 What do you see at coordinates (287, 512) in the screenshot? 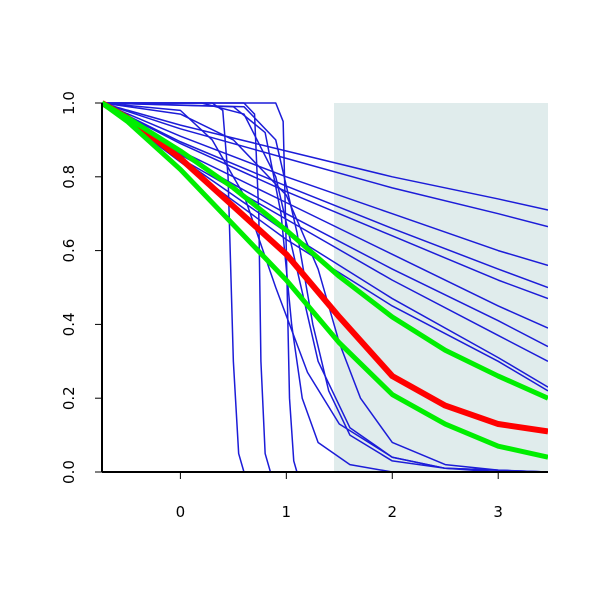
I see `x-tick-label: 1` at bounding box center [287, 512].